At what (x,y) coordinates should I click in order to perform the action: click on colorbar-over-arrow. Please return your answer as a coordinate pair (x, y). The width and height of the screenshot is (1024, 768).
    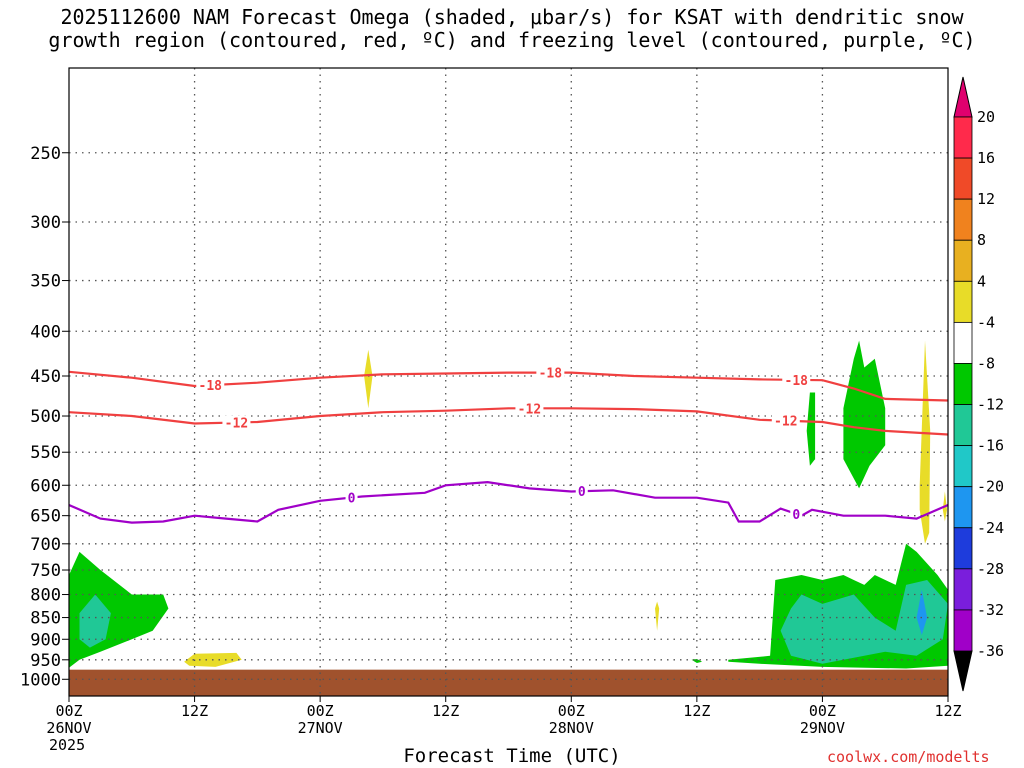
    Looking at the image, I should click on (963, 97).